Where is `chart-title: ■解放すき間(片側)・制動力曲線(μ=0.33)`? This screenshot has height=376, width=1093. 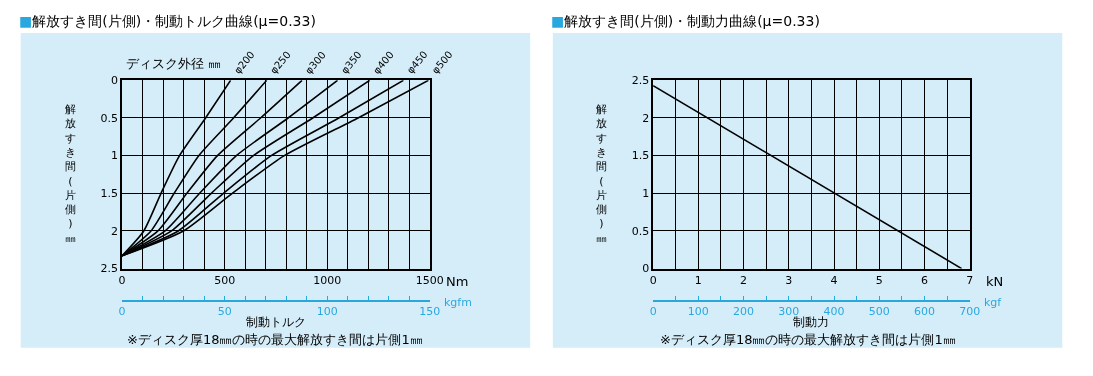 chart-title: ■解放すき間(片側)・制動力曲線(μ=0.33) is located at coordinates (685, 21).